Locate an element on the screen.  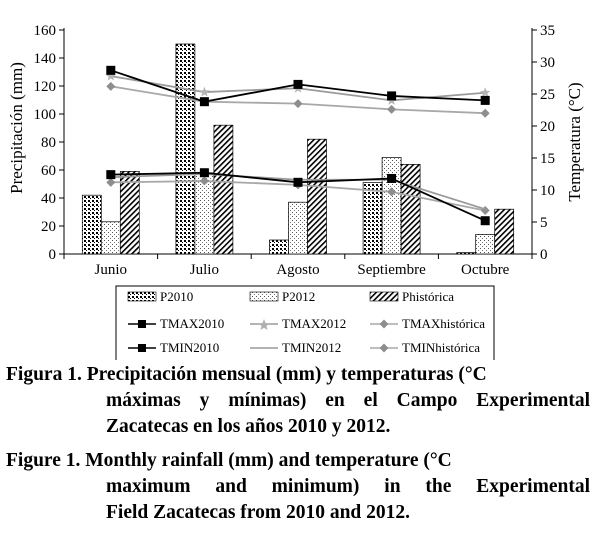
y2-tick-label: 15 is located at coordinates (547, 159).